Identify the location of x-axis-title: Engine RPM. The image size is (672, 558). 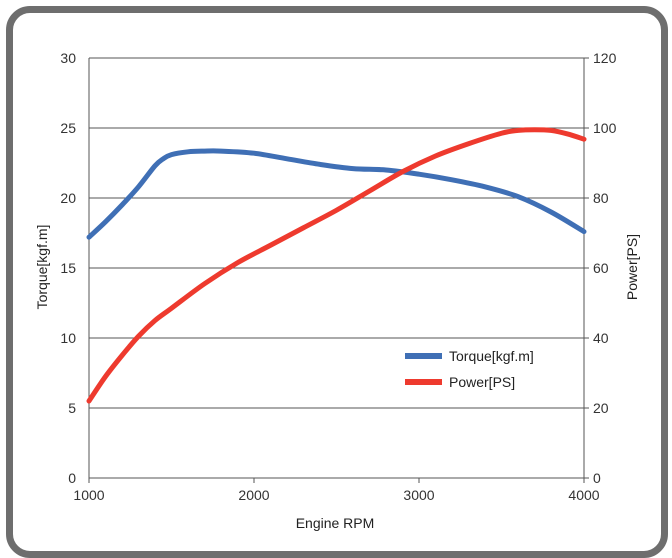
(335, 523).